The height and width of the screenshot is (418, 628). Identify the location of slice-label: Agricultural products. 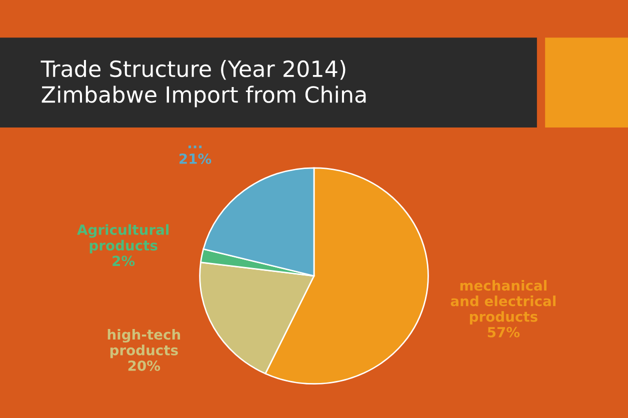
(123, 239).